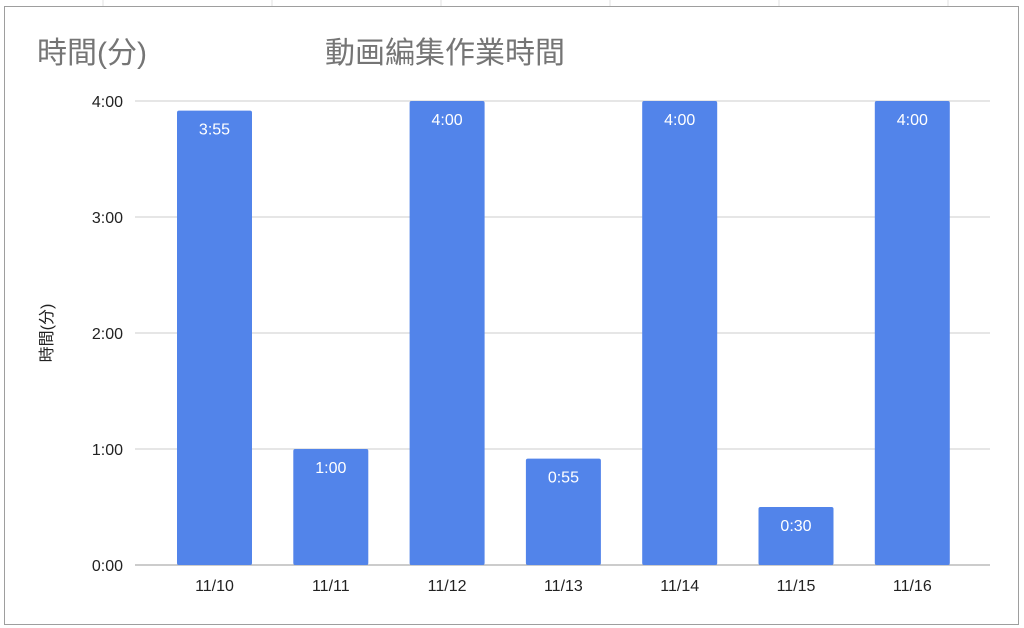 The height and width of the screenshot is (628, 1024). I want to click on x-tick-label: 11/11, so click(331, 586).